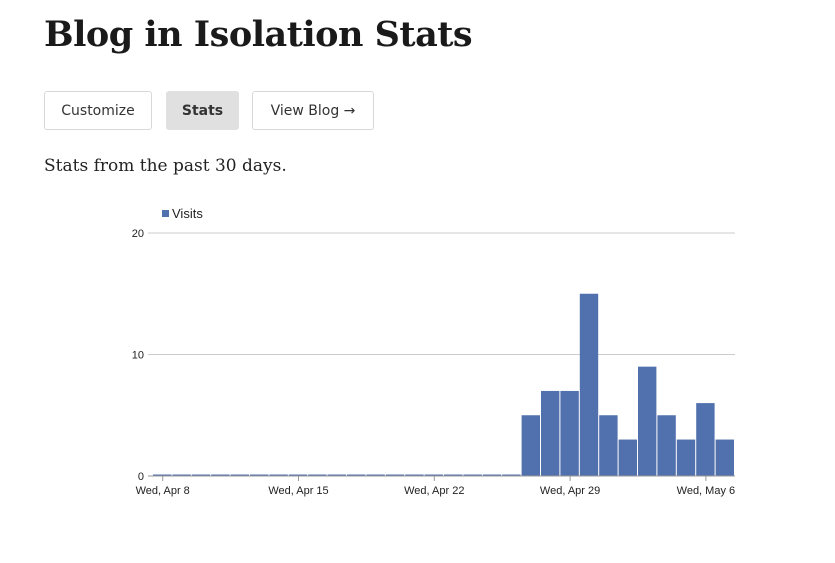 Image resolution: width=835 pixels, height=563 pixels. What do you see at coordinates (706, 491) in the screenshot?
I see `x-tick-label: Wed, May 6` at bounding box center [706, 491].